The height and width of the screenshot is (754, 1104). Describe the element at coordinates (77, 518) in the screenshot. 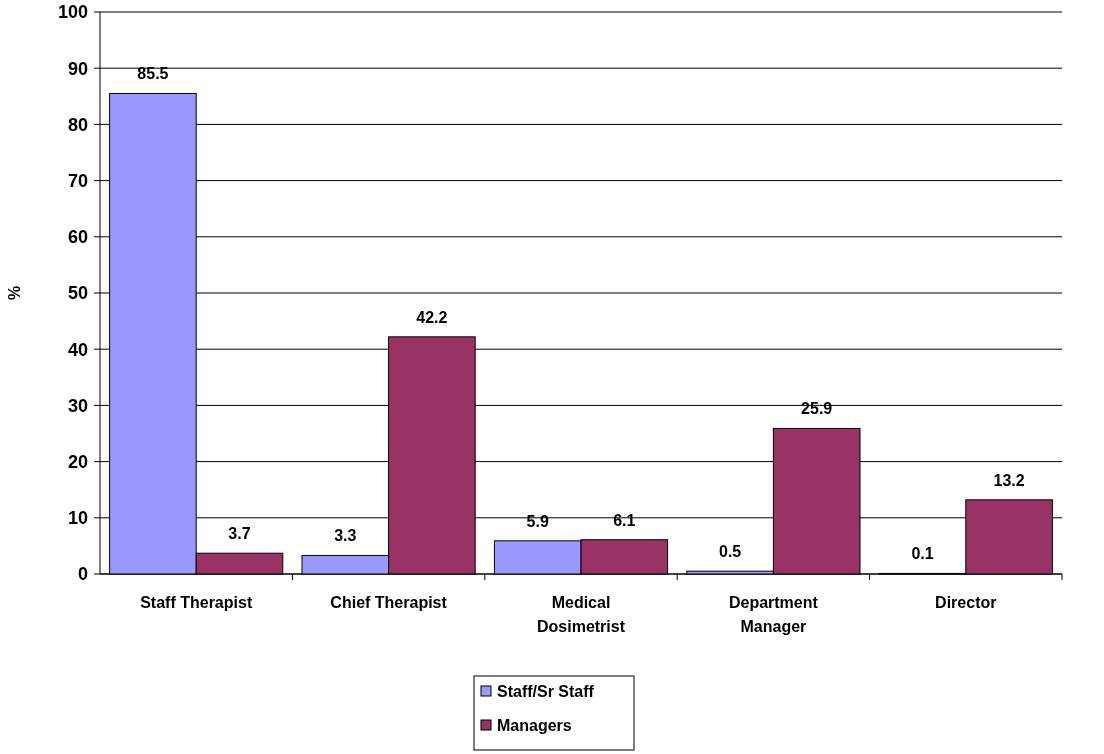

I see `y-tick-label: 10` at that location.